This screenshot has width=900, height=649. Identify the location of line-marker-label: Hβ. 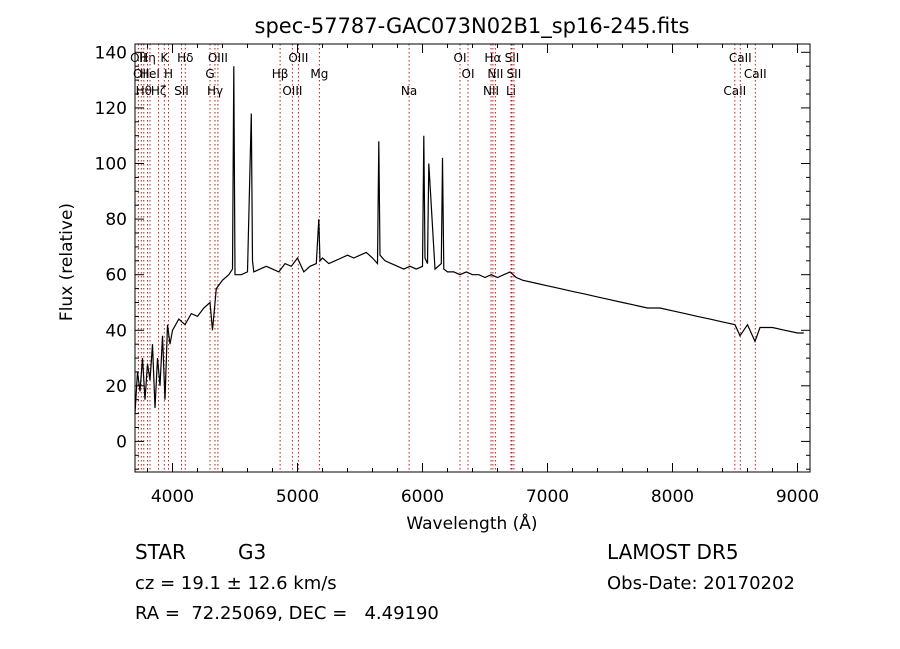
(280, 74).